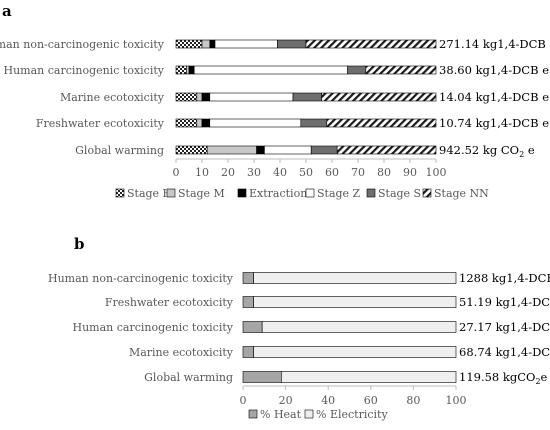  What do you see at coordinates (358, 172) in the screenshot?
I see `x-tick-label: 70` at bounding box center [358, 172].